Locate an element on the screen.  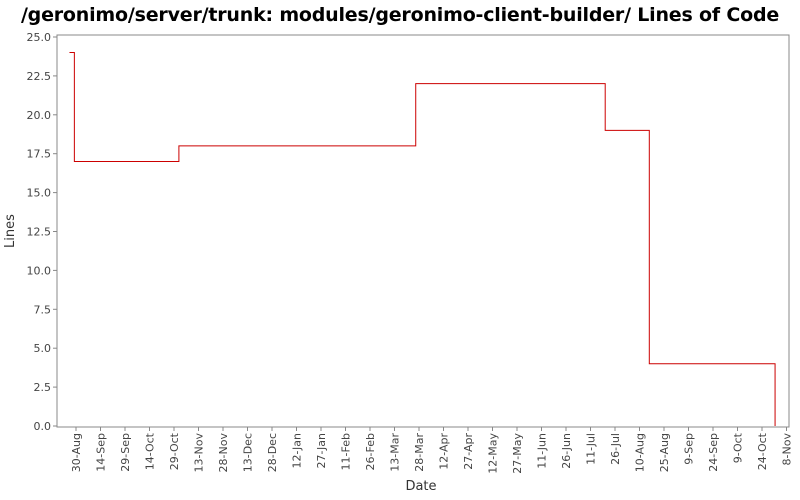
x-tick-label: 24-Sep is located at coordinates (713, 452).